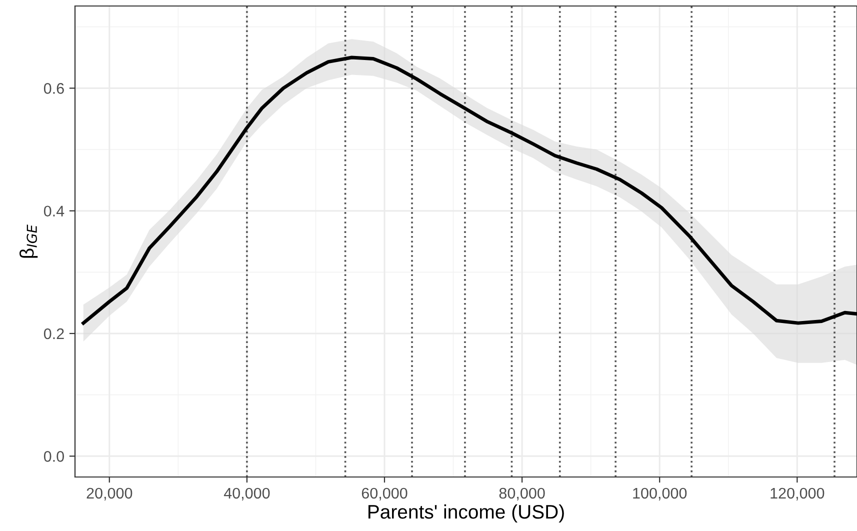 This screenshot has height=531, width=857. What do you see at coordinates (54, 211) in the screenshot?
I see `y-tick-label: 0.4` at bounding box center [54, 211].